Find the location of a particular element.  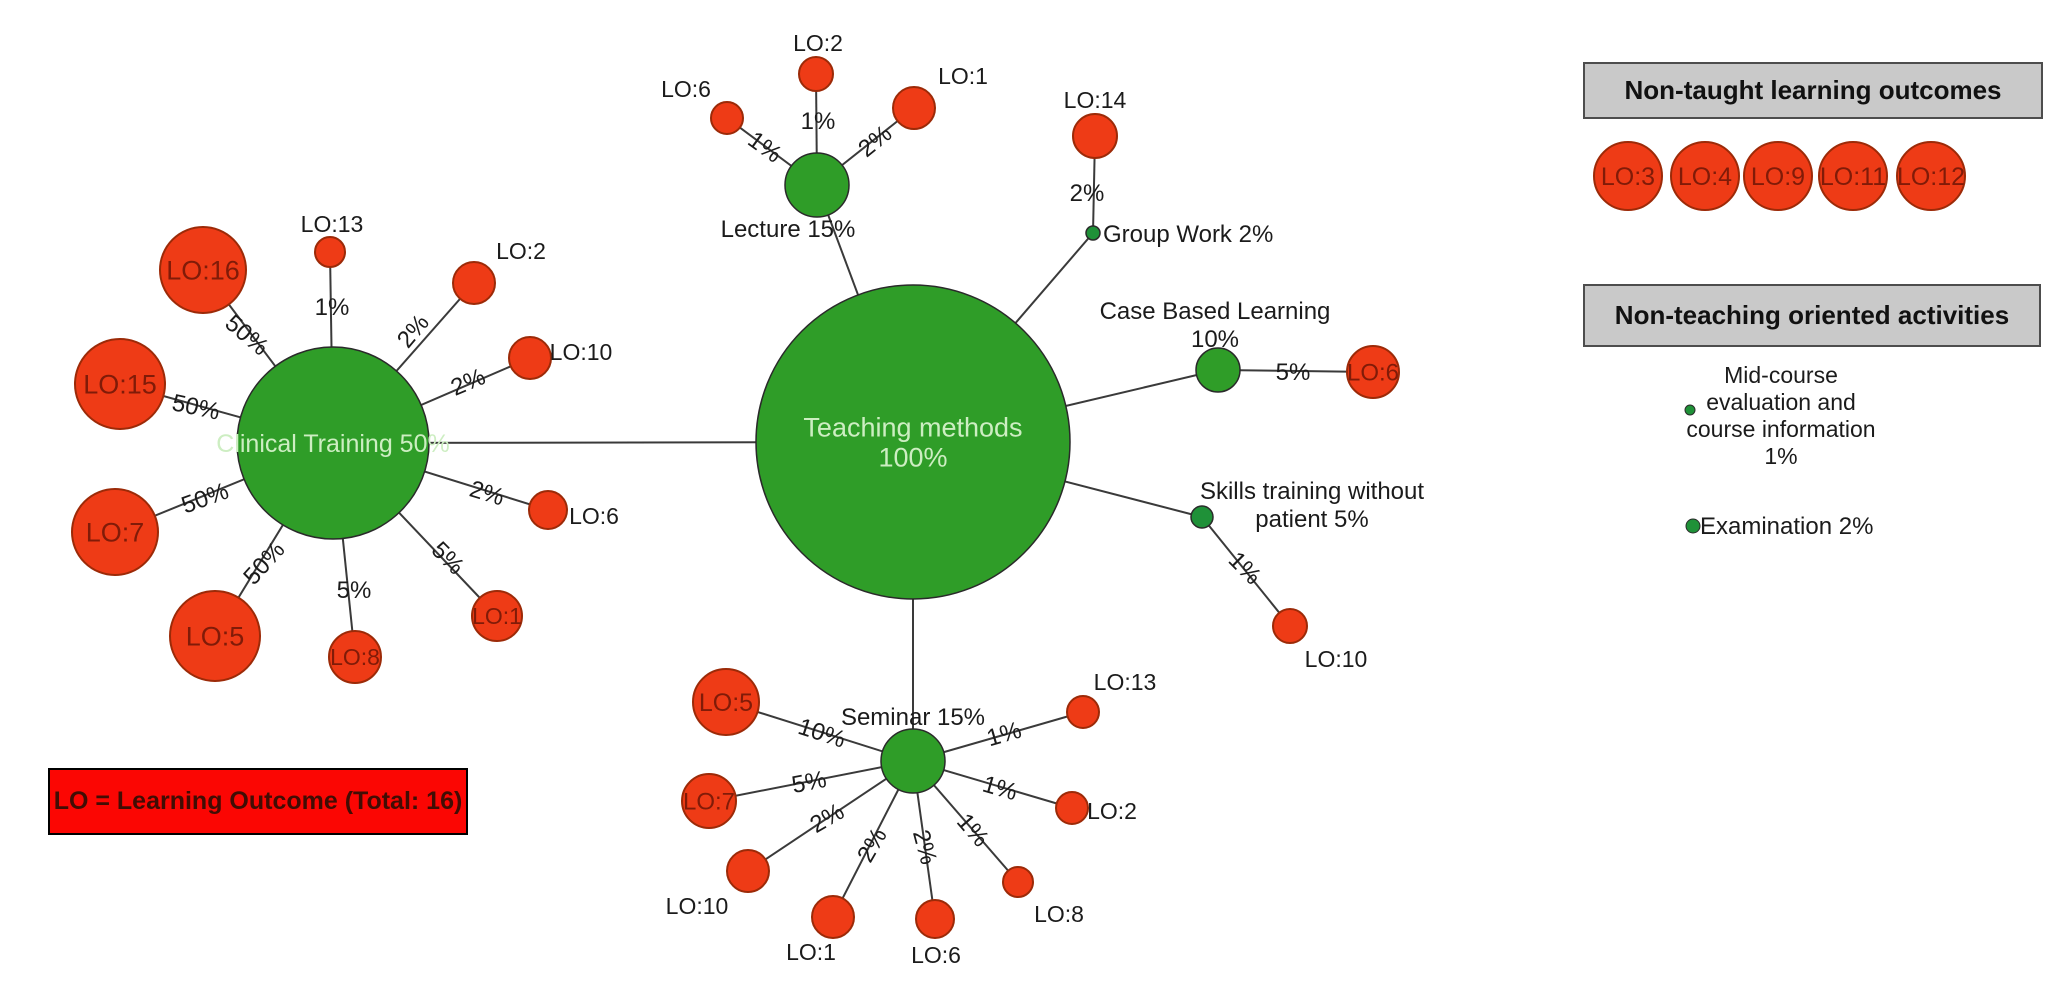

lo-node-c10 is located at coordinates (530, 358).